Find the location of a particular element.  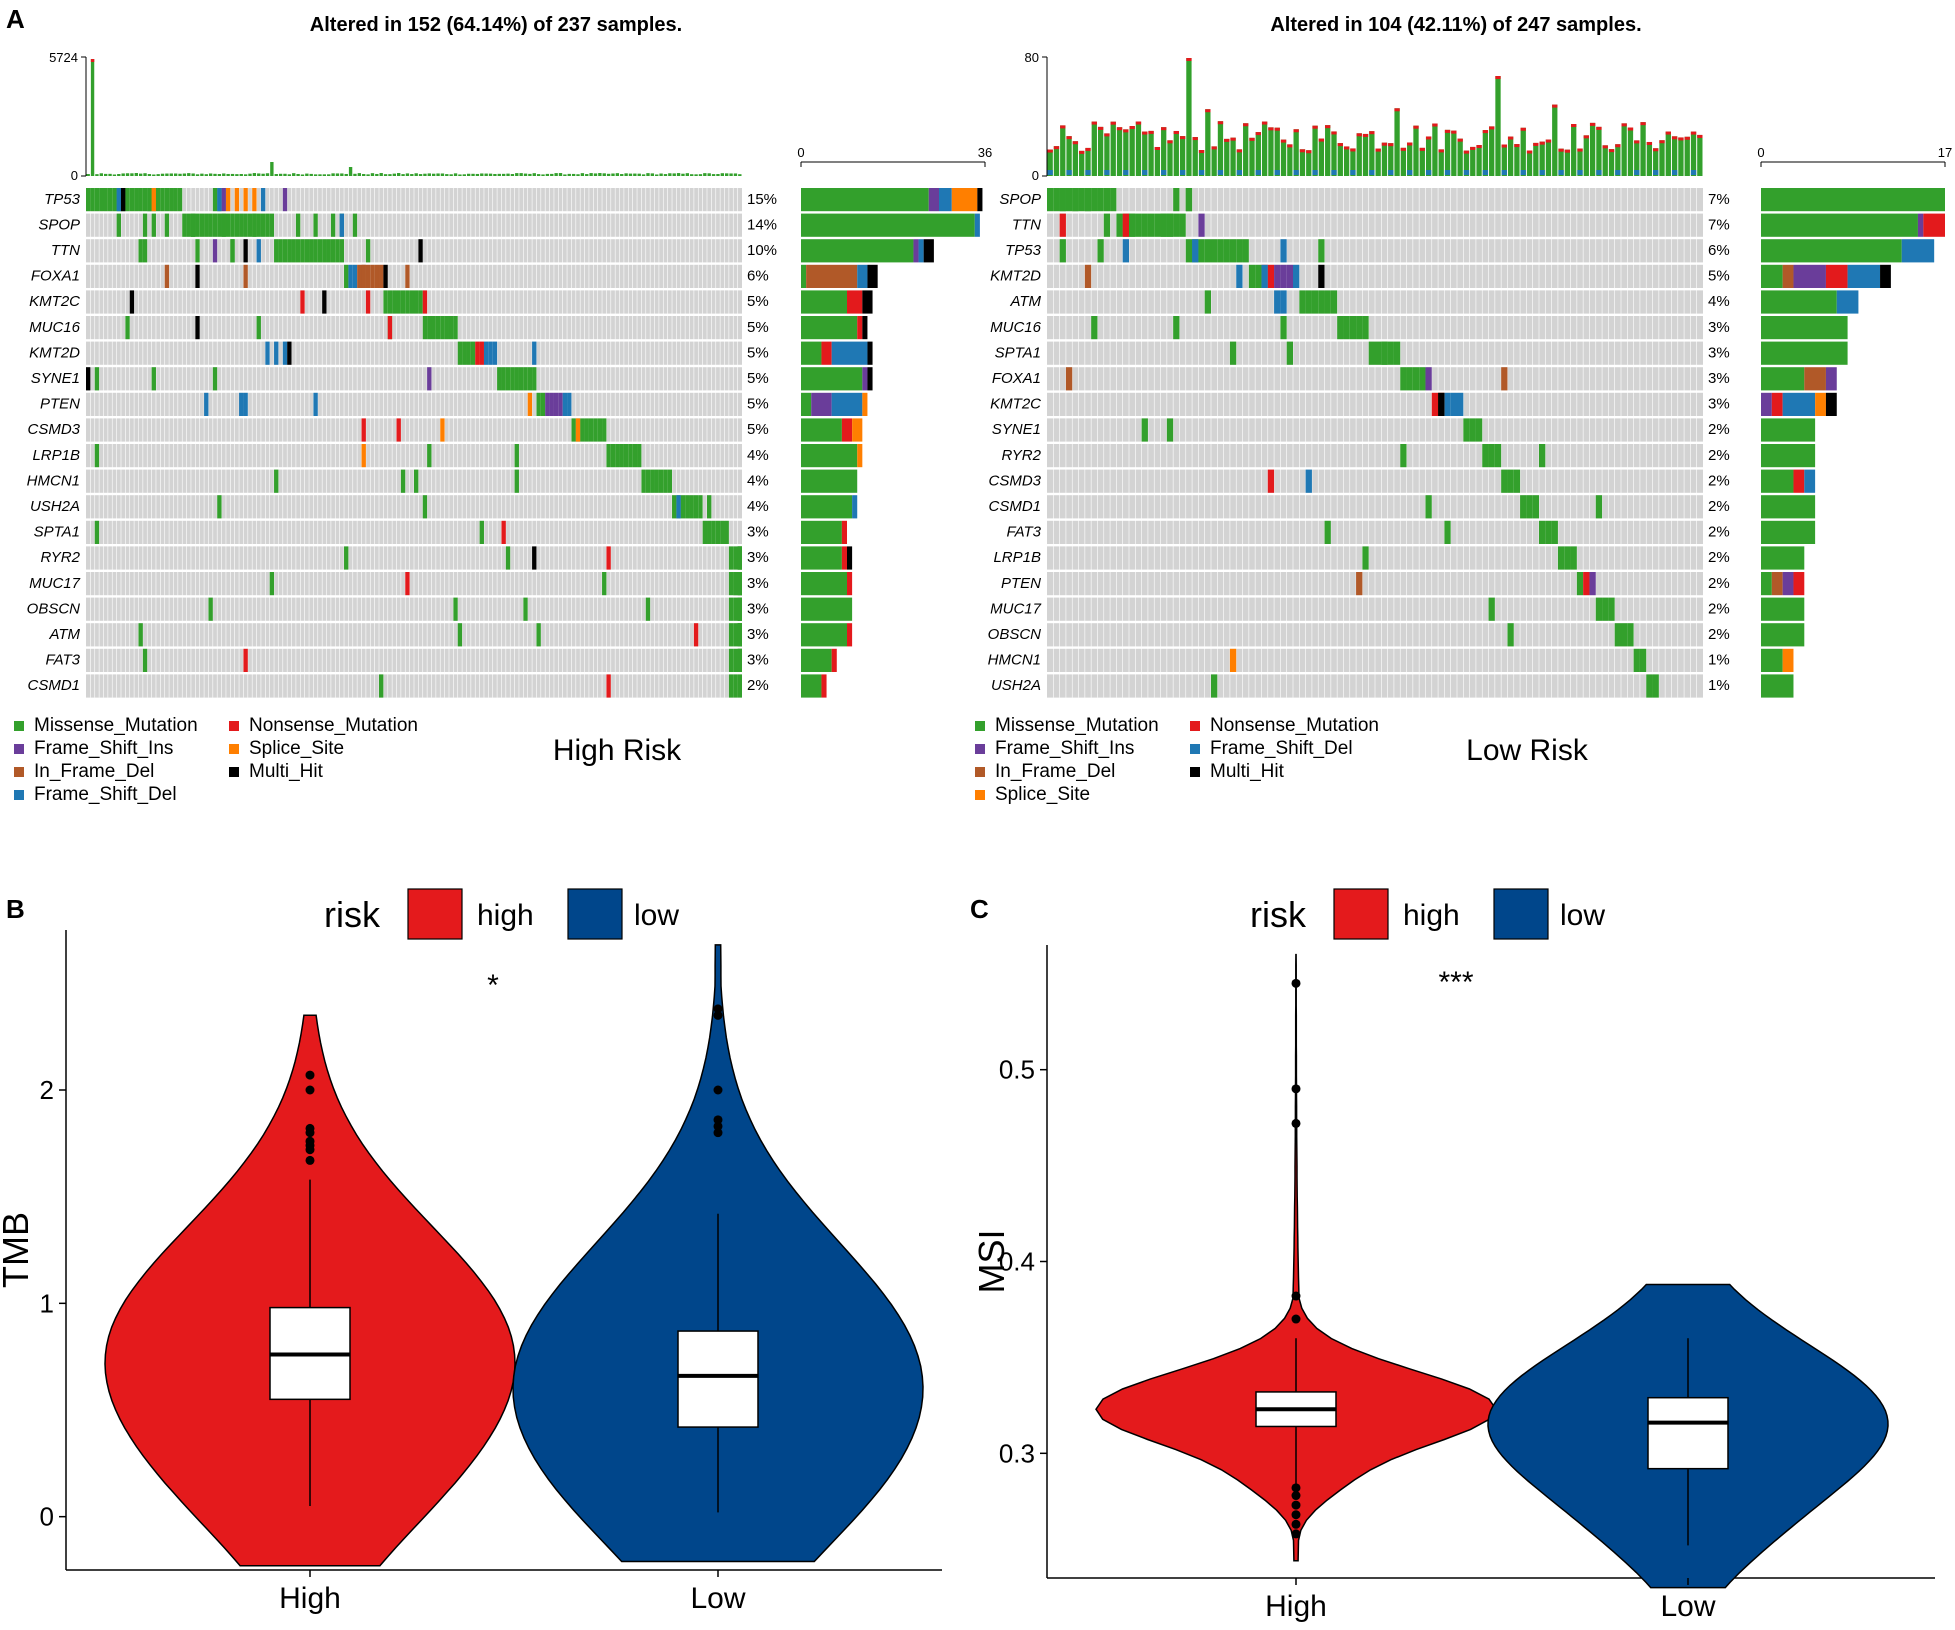

count-bar-TTN is located at coordinates (928, 251).